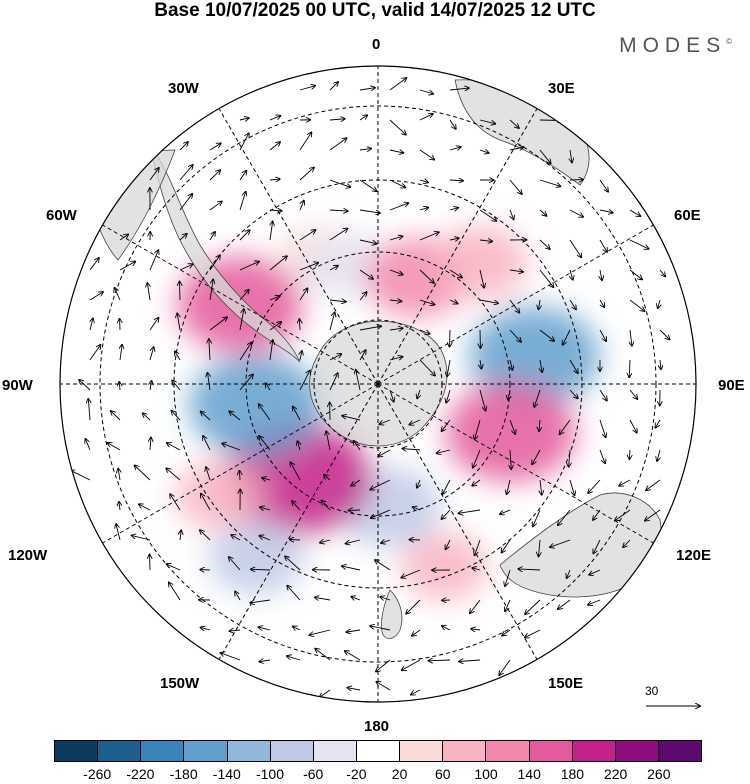 The width and height of the screenshot is (750, 784). What do you see at coordinates (561, 88) in the screenshot?
I see `lon-label-30e: 30E` at bounding box center [561, 88].